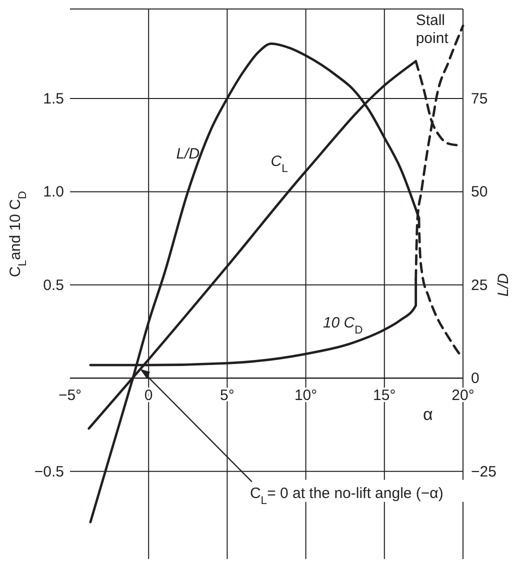 This screenshot has height=561, width=518. What do you see at coordinates (479, 285) in the screenshot?
I see `y2-tick-label: 25` at bounding box center [479, 285].